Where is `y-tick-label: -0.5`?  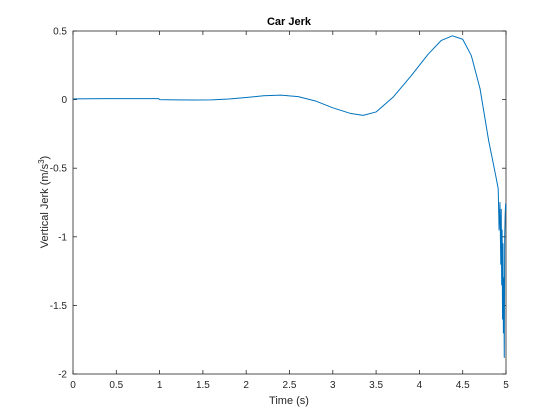 y-tick-label: -0.5 is located at coordinates (59, 169).